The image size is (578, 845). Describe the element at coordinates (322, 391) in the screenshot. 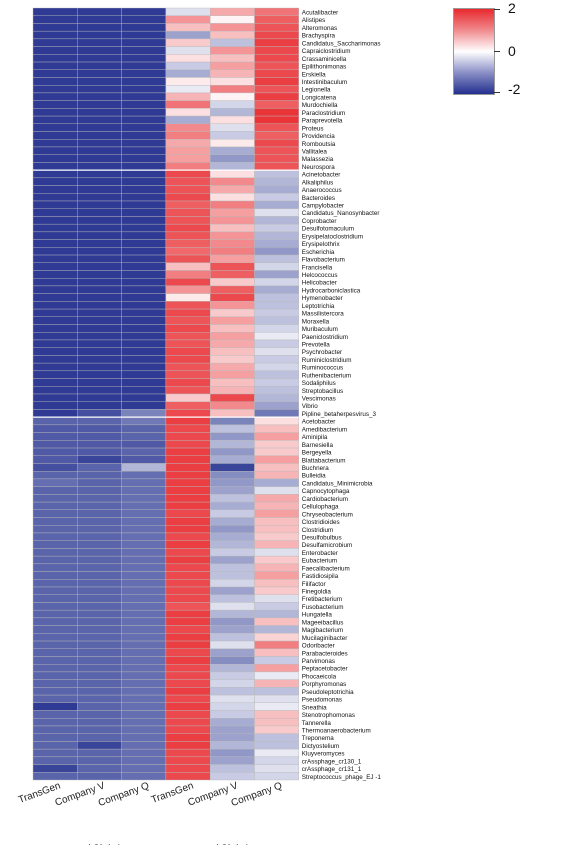

I see `row-label: Streptobacillus` at that location.